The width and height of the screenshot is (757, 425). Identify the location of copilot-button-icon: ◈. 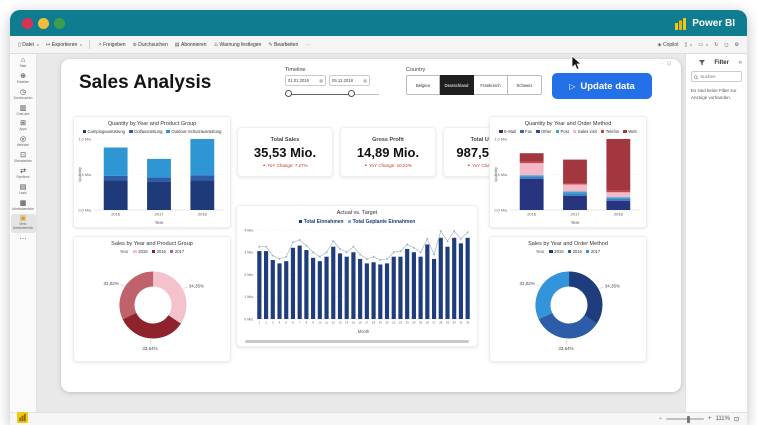
(659, 44).